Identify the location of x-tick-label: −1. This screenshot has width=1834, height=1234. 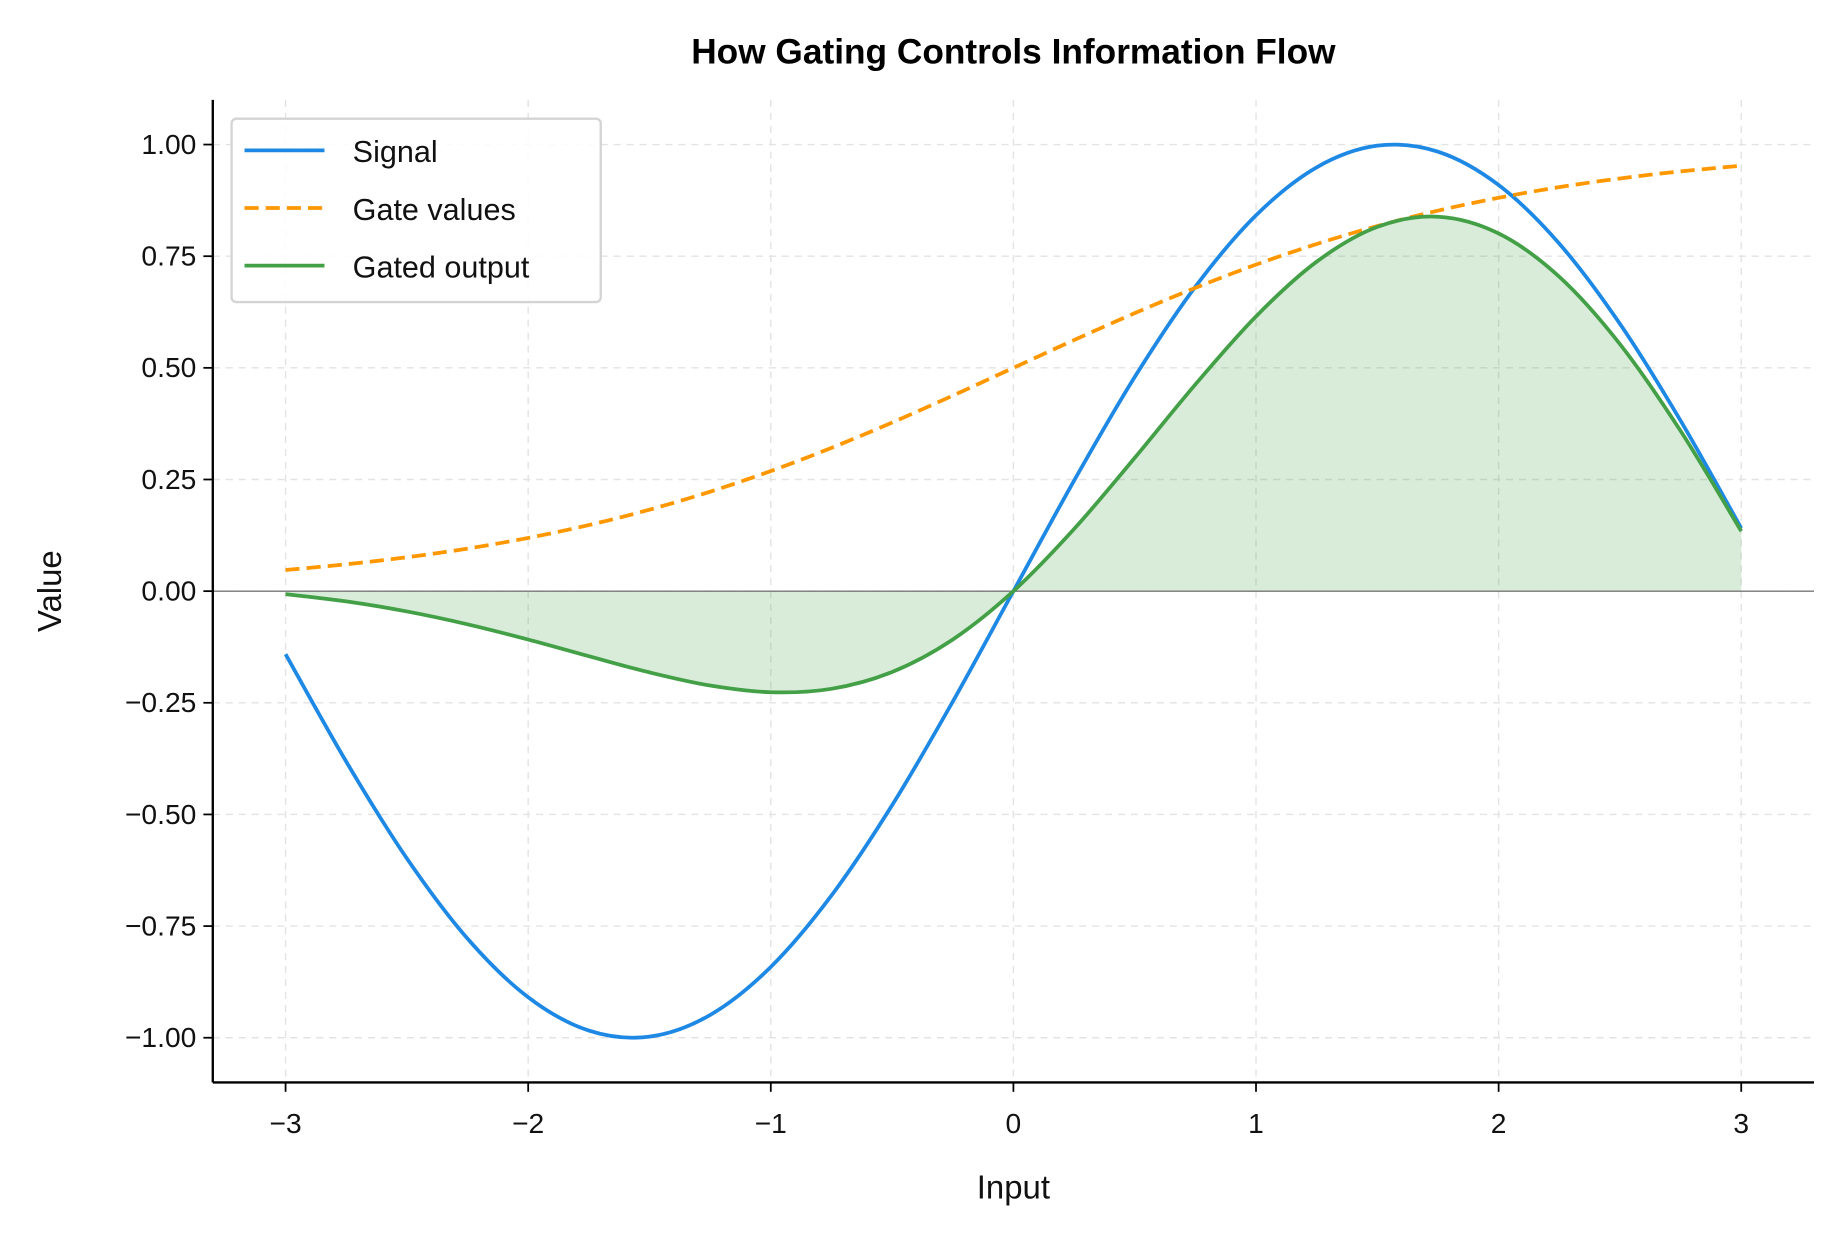
(771, 1123).